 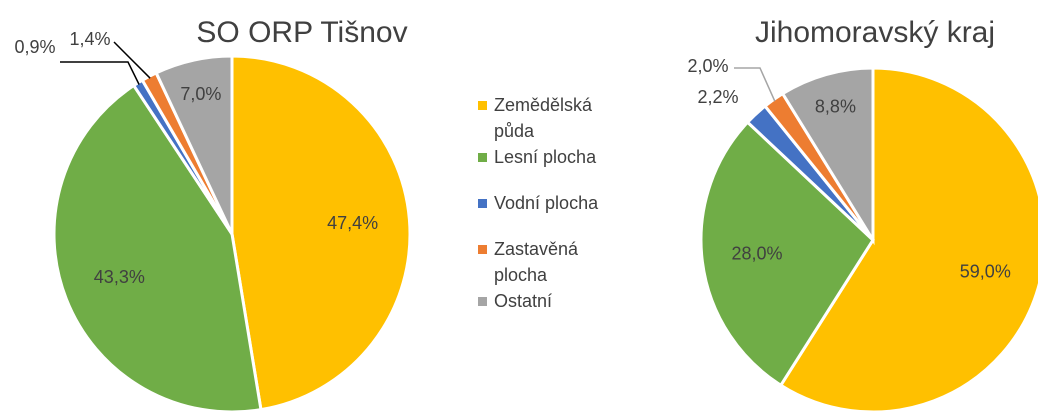 I want to click on chart-title: Jihomoravský kraj, so click(x=875, y=32).